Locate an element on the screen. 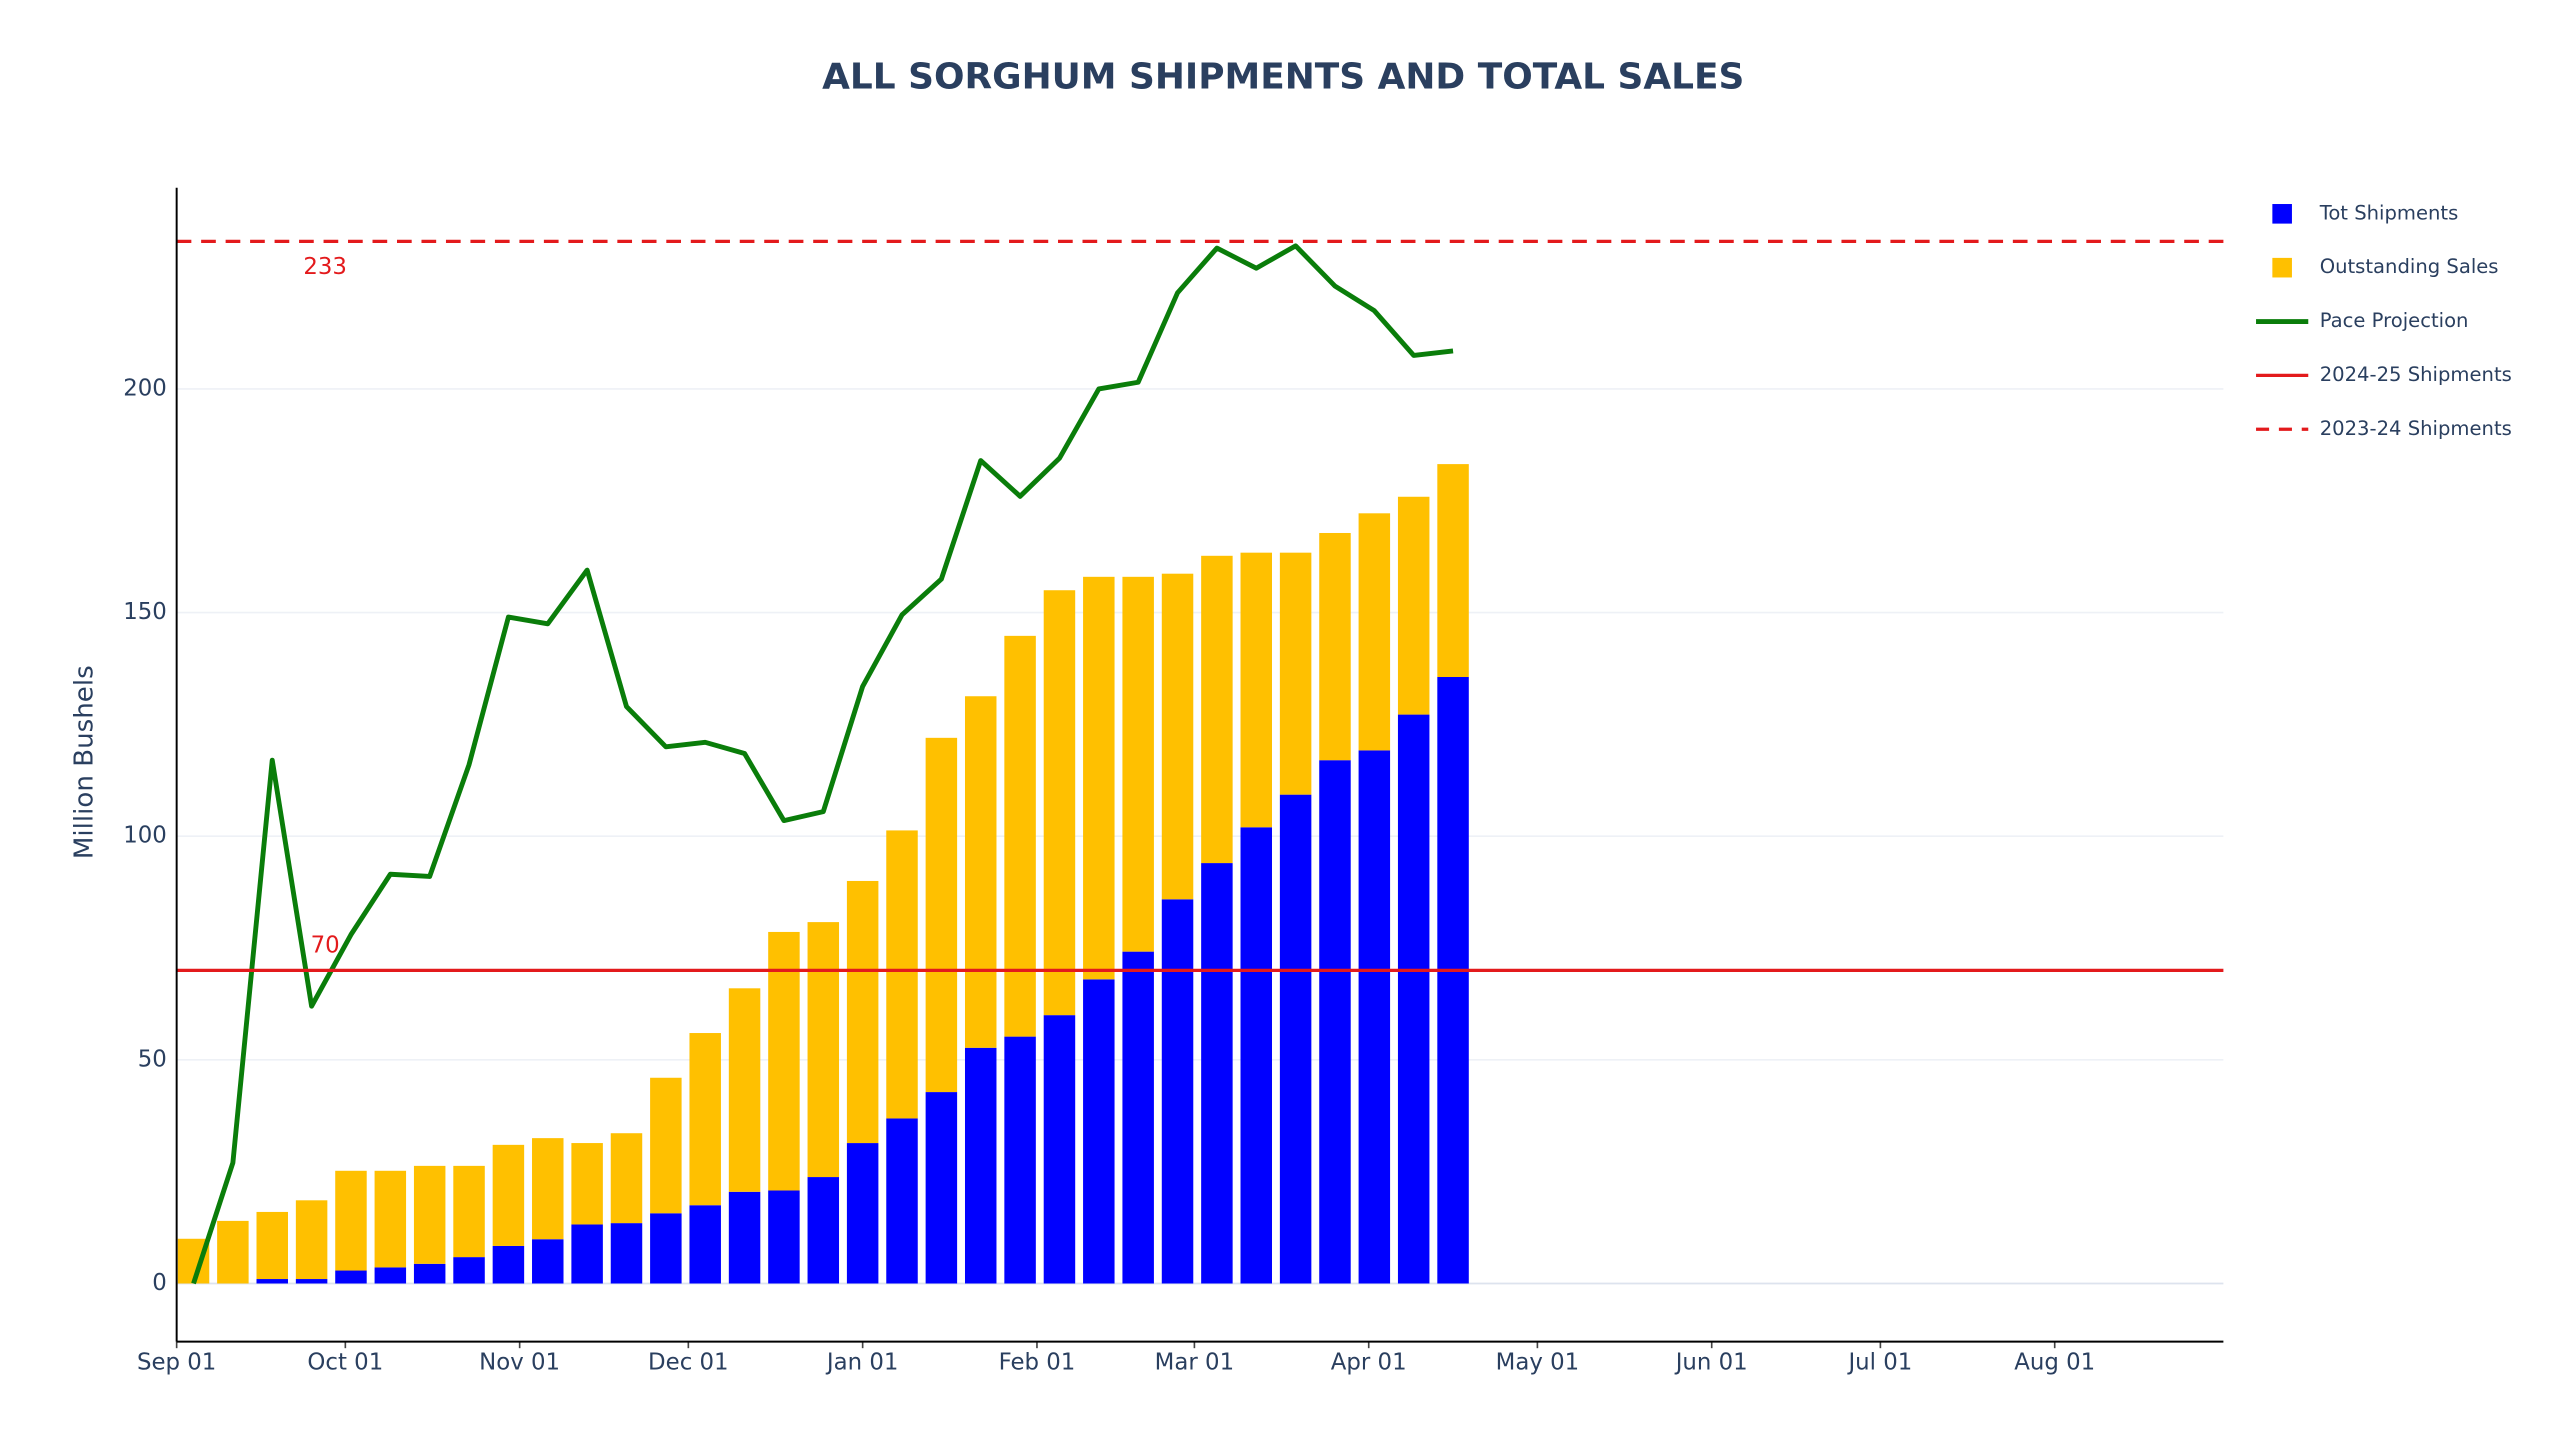  reference-label: 70 is located at coordinates (325, 945).